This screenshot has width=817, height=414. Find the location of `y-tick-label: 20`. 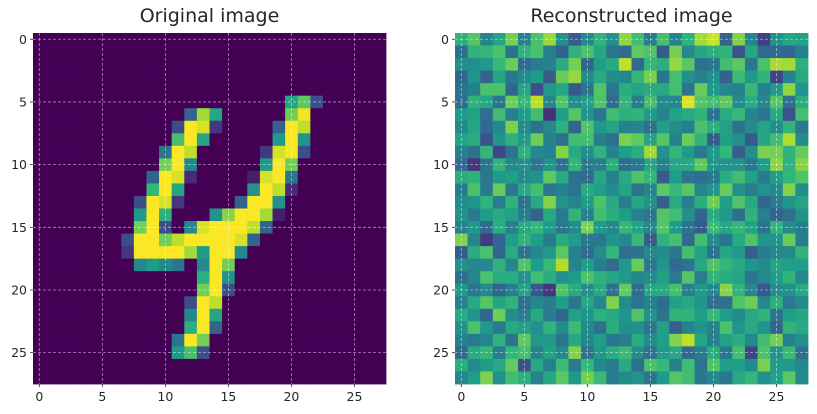

y-tick-label: 20 is located at coordinates (441, 289).